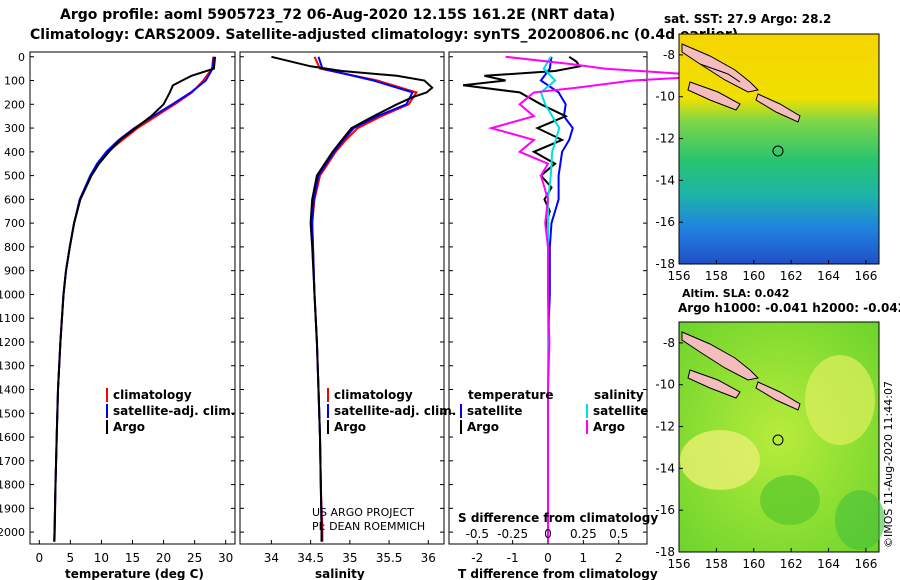 The height and width of the screenshot is (580, 900). I want to click on legend-climatology: climatology, so click(152, 395).